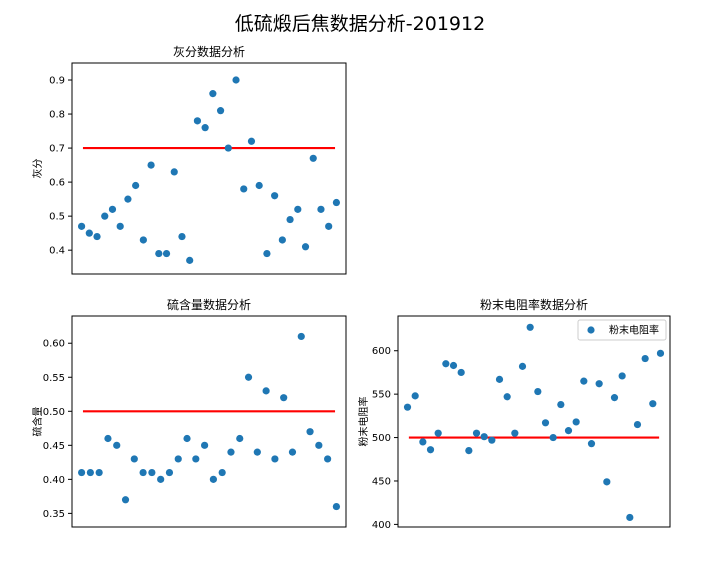 This screenshot has height=573, width=720. Describe the element at coordinates (54, 480) in the screenshot. I see `y-tick-label: 0.40` at that location.